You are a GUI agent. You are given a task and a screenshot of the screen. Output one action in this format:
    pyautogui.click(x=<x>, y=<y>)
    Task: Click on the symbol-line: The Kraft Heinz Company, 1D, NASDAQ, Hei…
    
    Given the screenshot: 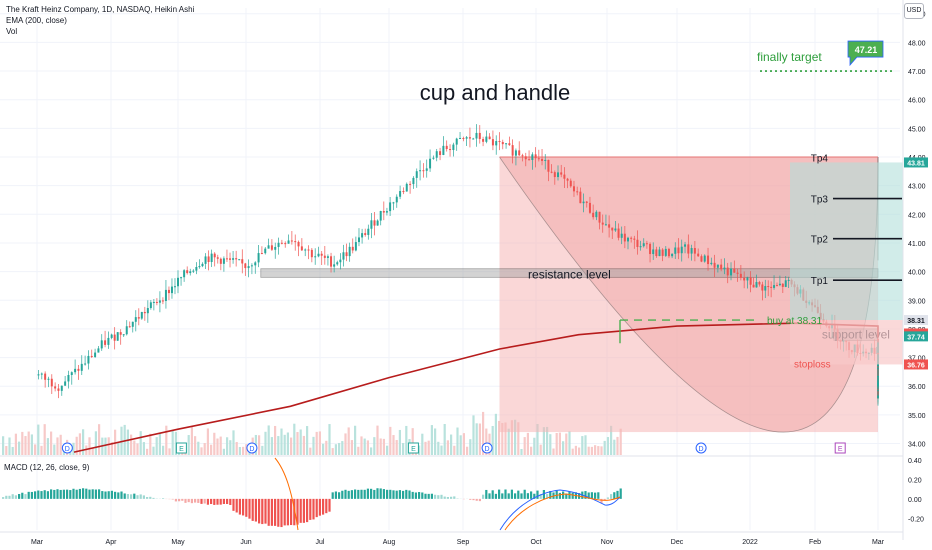 What is the action you would take?
    pyautogui.click(x=100, y=9)
    